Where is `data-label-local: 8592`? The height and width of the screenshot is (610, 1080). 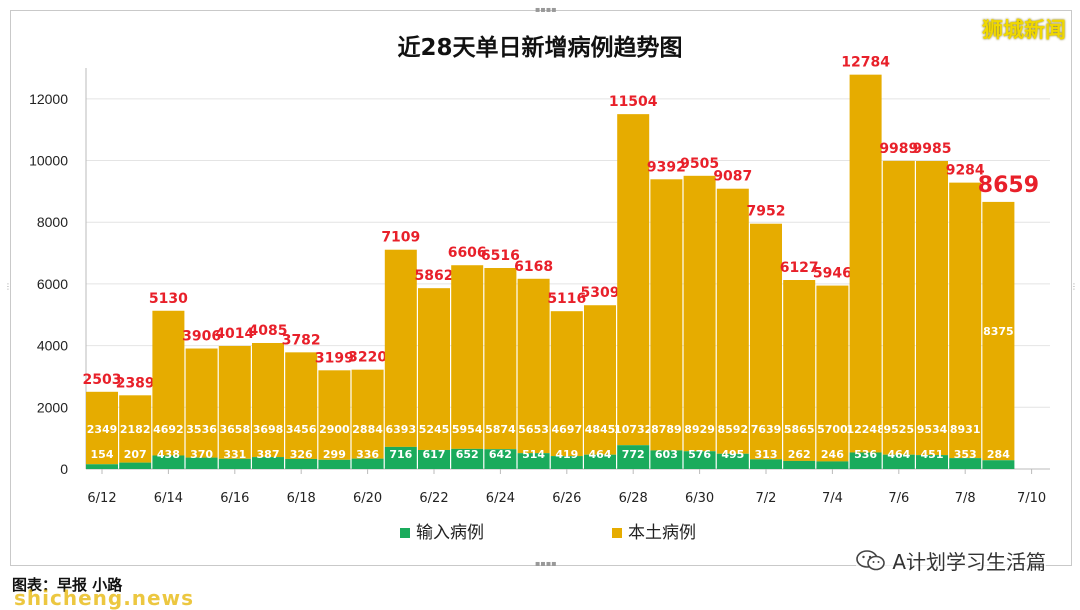
data-label-local: 8592 is located at coordinates (732, 429).